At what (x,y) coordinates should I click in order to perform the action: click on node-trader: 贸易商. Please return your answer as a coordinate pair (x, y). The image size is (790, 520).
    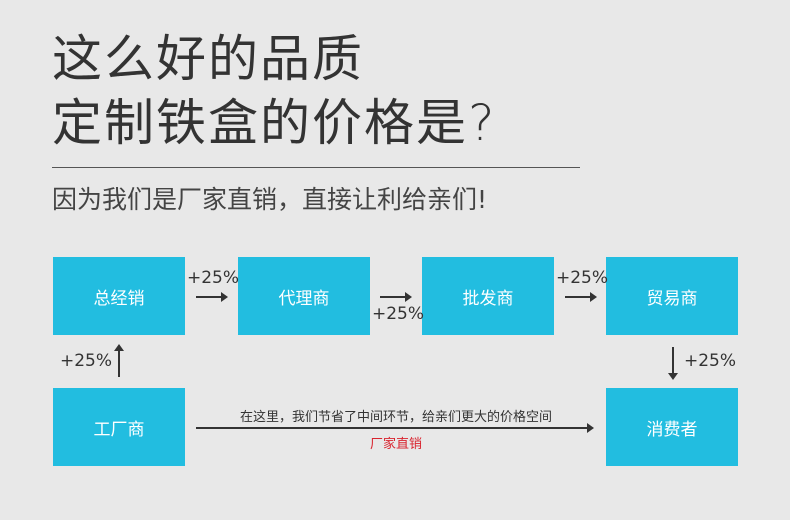
    Looking at the image, I should click on (672, 296).